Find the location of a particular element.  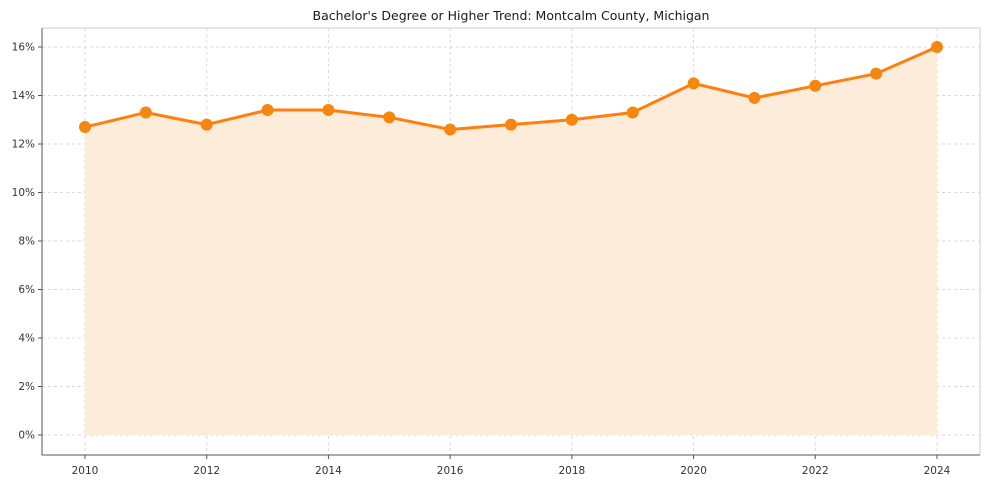

x-tick-label: 2024 is located at coordinates (937, 471).